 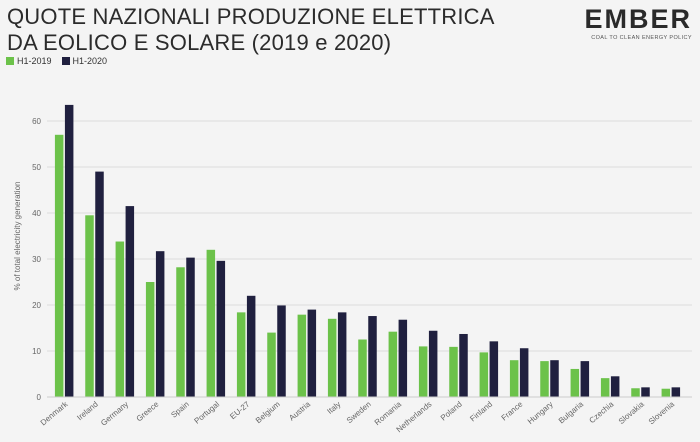 What do you see at coordinates (372, 356) in the screenshot?
I see `bar-sweden-h1-2020` at bounding box center [372, 356].